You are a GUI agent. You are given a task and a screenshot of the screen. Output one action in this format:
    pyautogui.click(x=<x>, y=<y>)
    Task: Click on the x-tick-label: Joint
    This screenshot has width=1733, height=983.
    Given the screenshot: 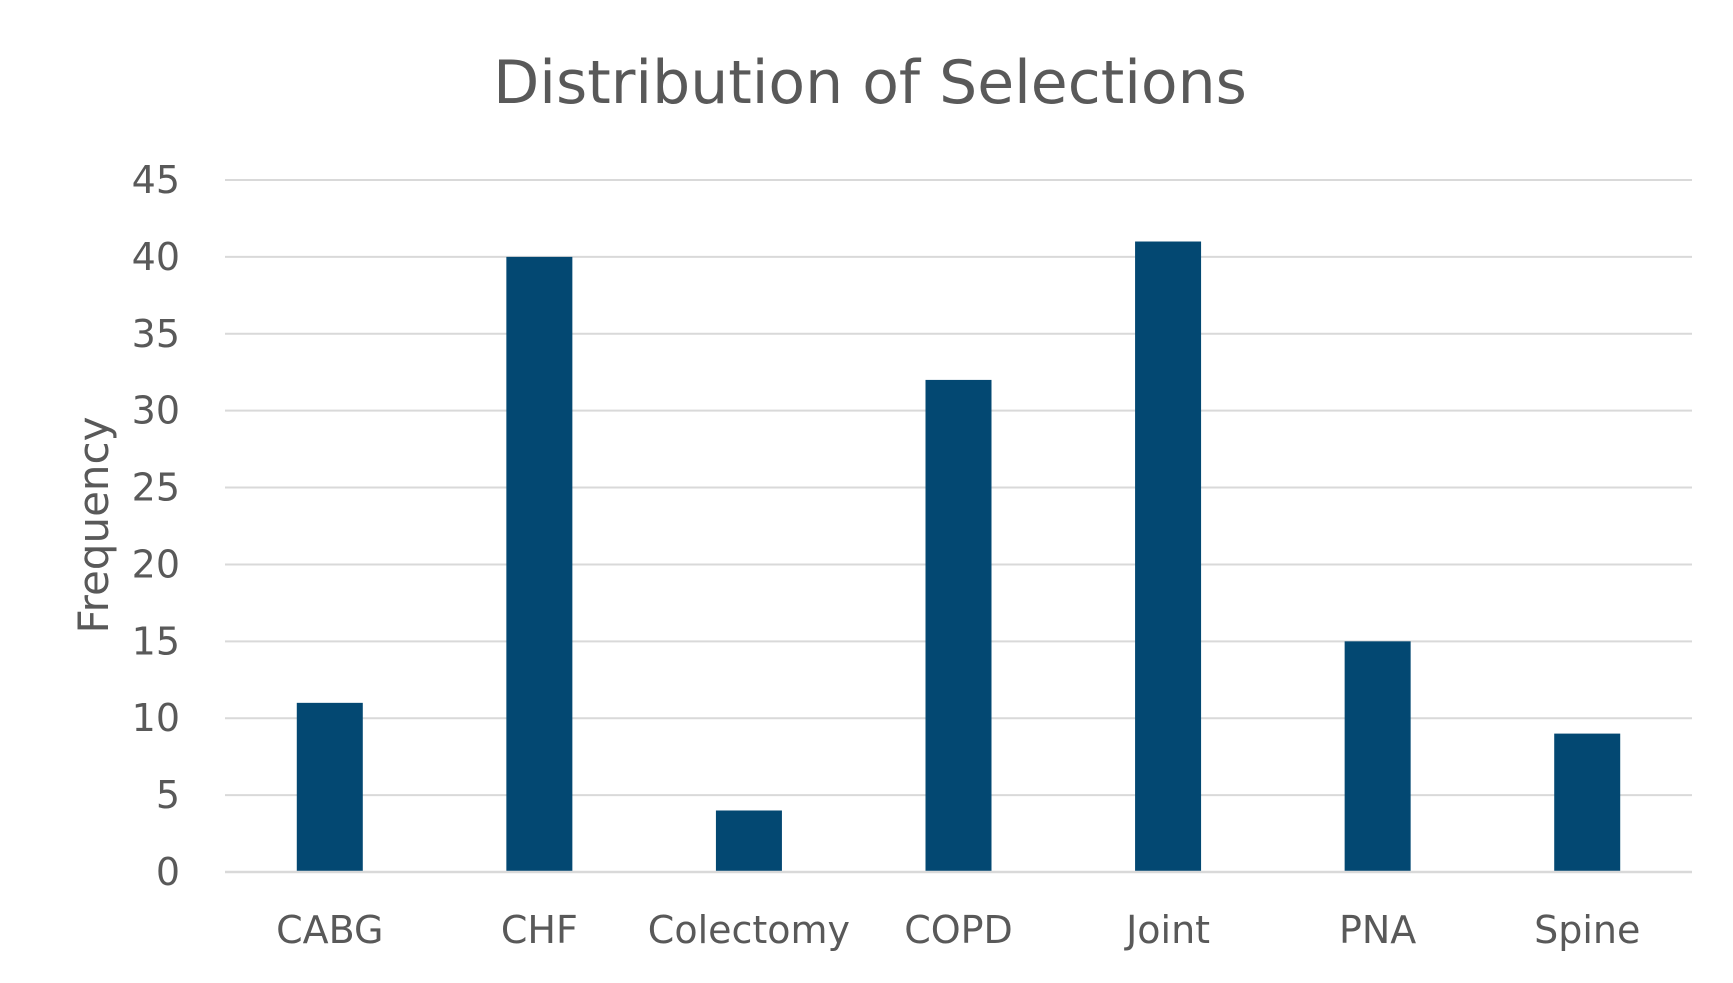 What is the action you would take?
    pyautogui.click(x=1167, y=930)
    